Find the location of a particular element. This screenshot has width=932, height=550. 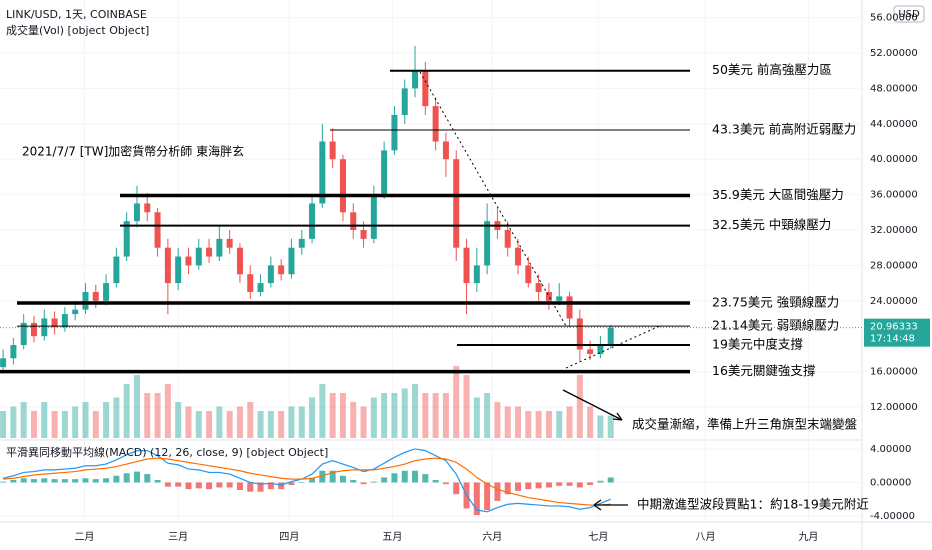

y-tick-label: 44.00000 is located at coordinates (894, 124).